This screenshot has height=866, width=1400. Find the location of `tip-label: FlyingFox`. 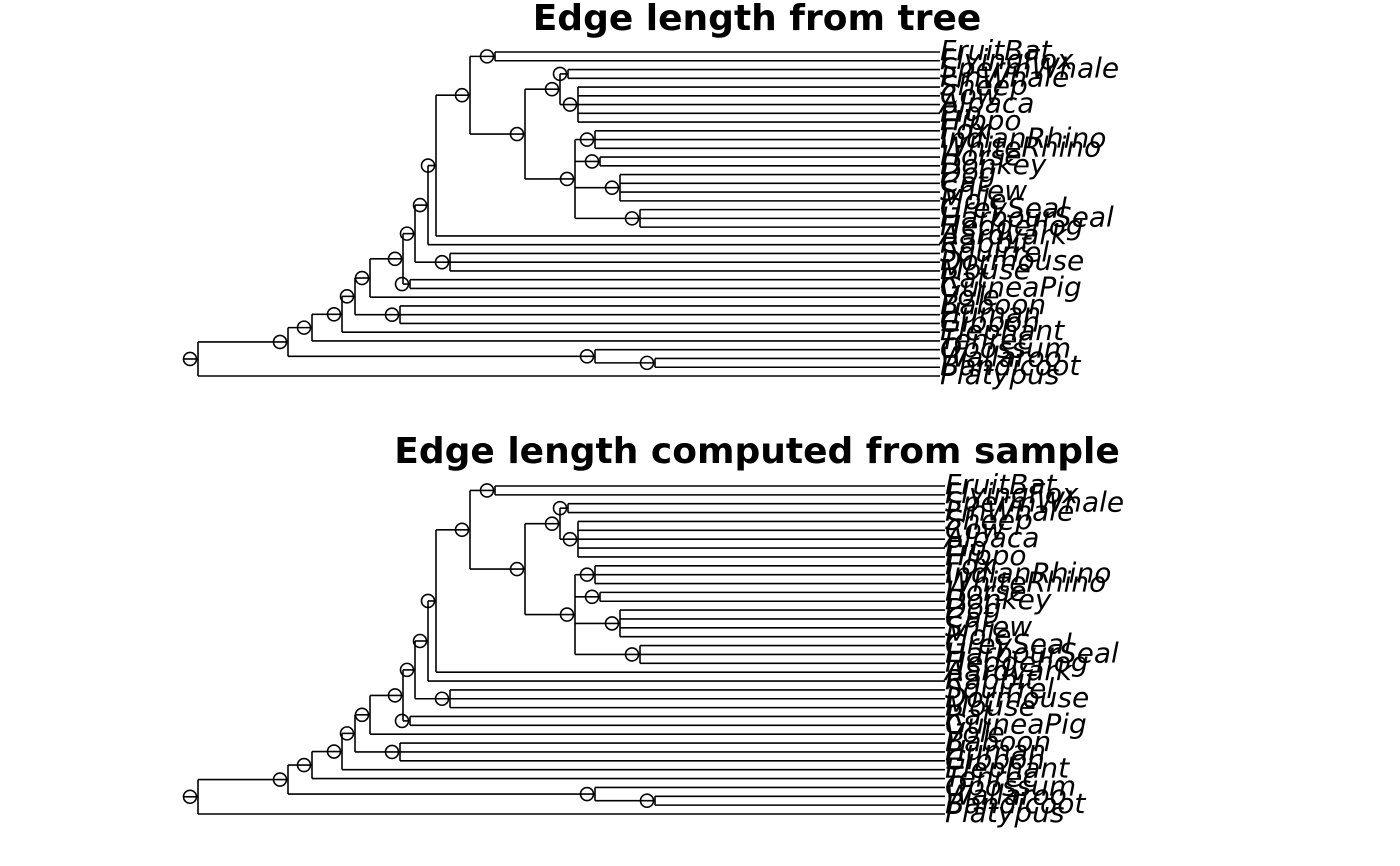

tip-label: FlyingFox is located at coordinates (1007, 59).